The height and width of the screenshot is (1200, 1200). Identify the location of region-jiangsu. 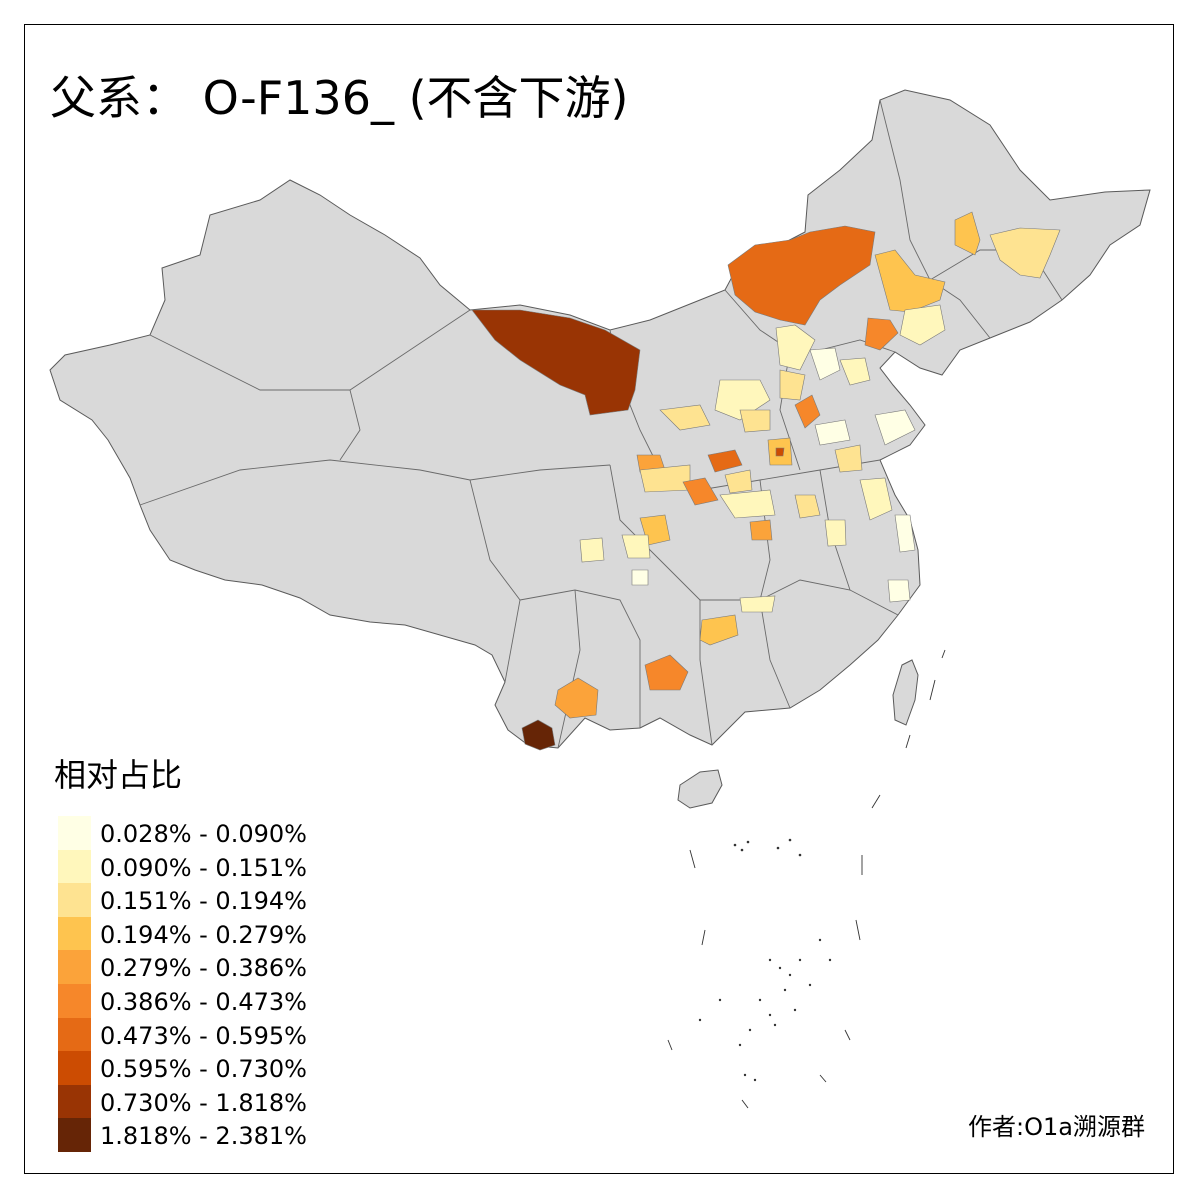
(876, 499).